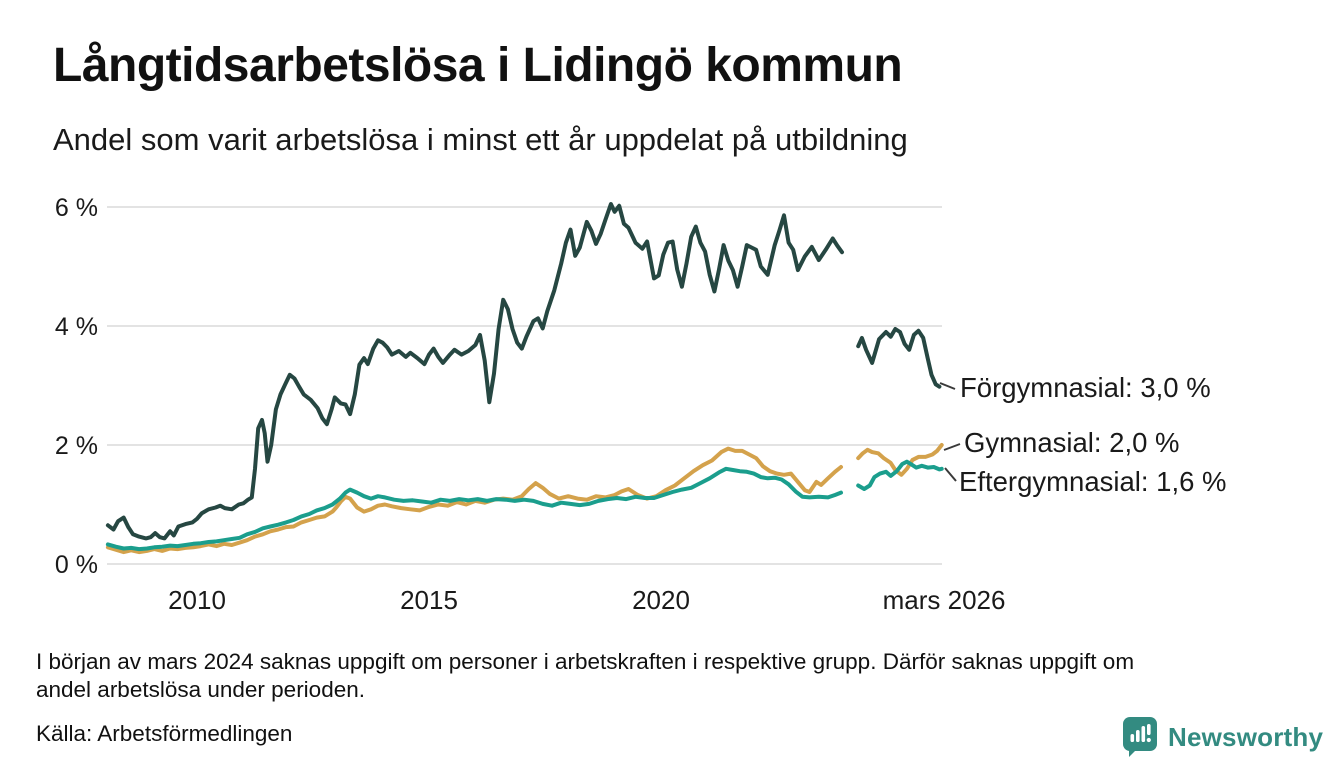  Describe the element at coordinates (1085, 387) in the screenshot. I see `series-label-förgymnasial: Förgymnasial: 3,0 %` at that location.